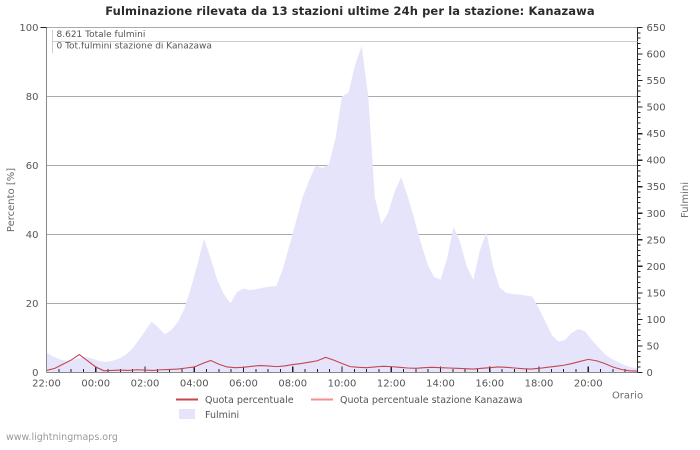 The width and height of the screenshot is (700, 450). What do you see at coordinates (342, 384) in the screenshot?
I see `xtick-label: 10:00` at bounding box center [342, 384].